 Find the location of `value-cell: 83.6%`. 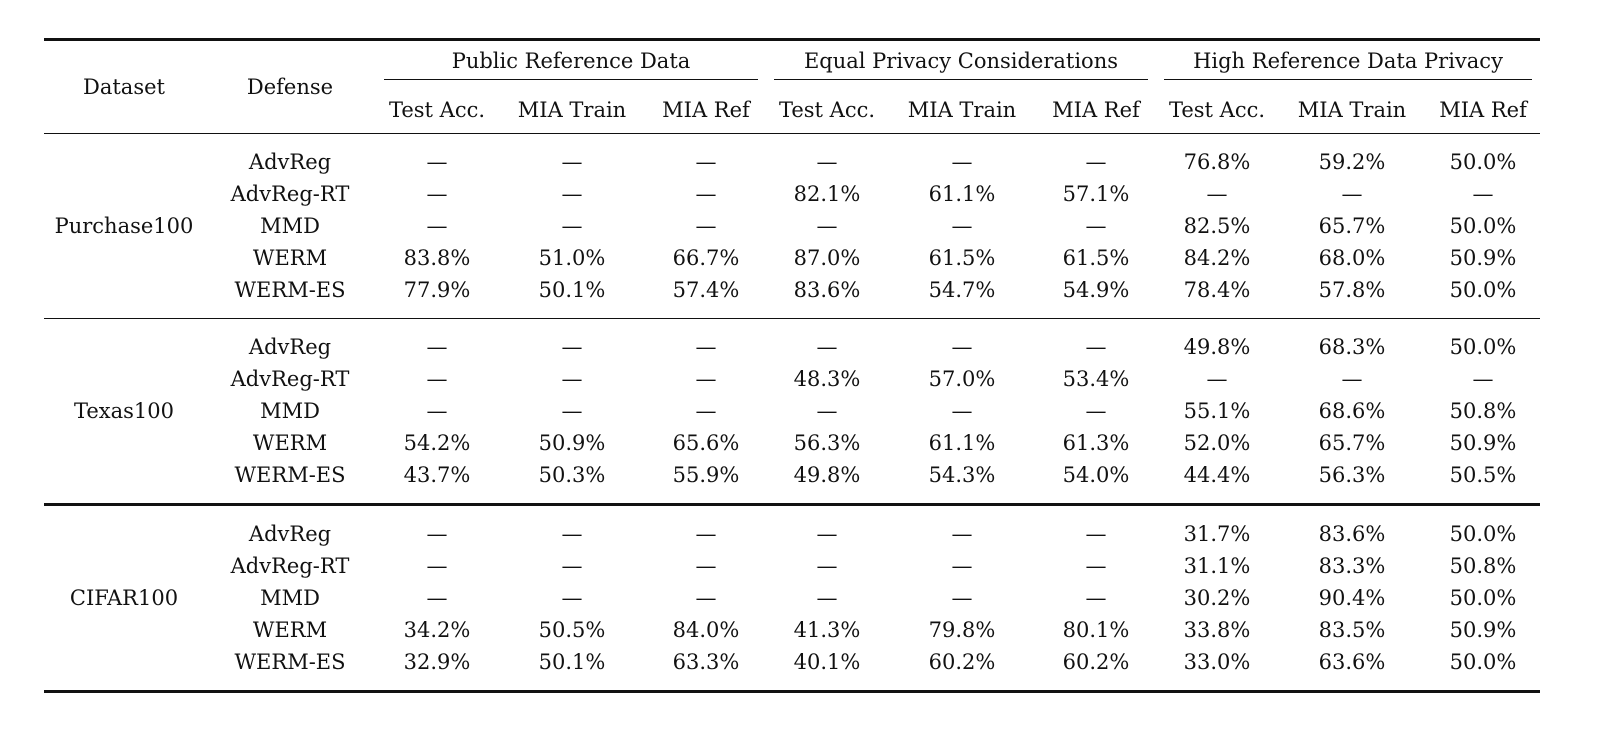

value-cell: 83.6% is located at coordinates (1352, 534).